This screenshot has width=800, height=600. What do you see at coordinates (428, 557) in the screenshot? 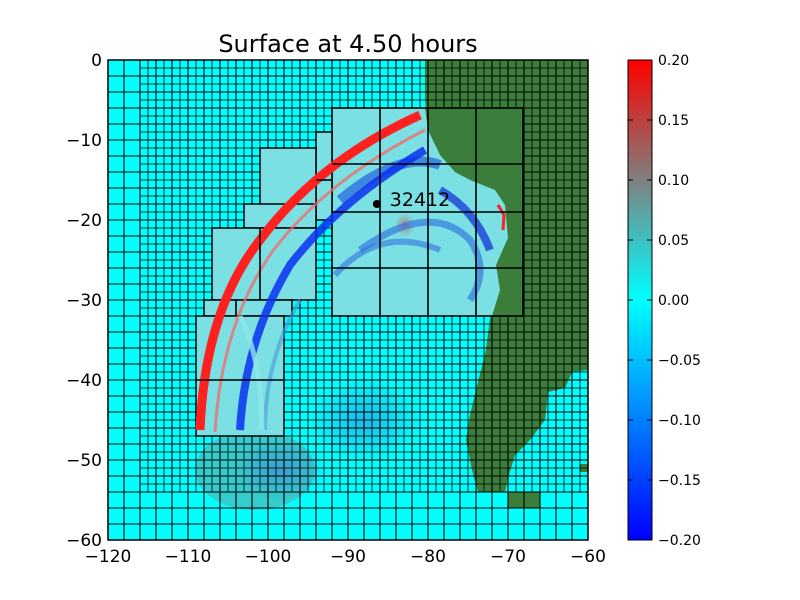
I see `x-tick-label: −80` at bounding box center [428, 557].